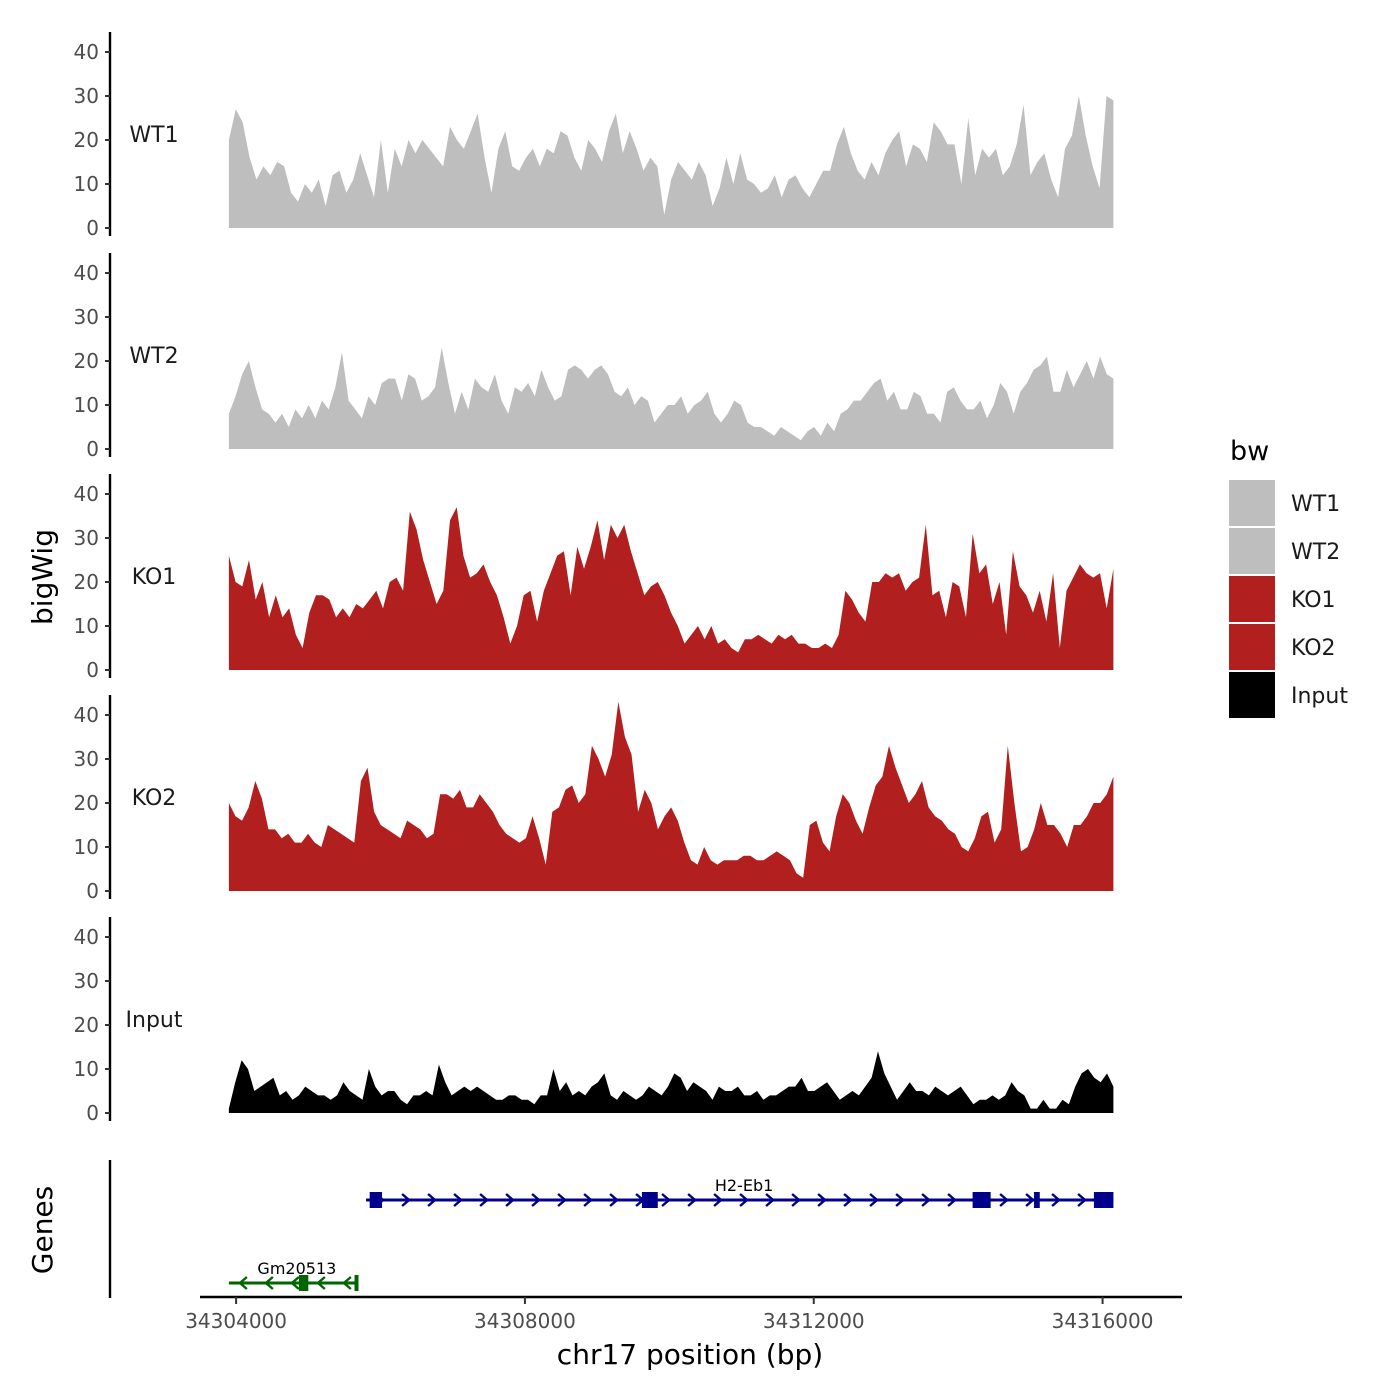  Describe the element at coordinates (154, 577) in the screenshot. I see `track-label-ko1: KO1` at that location.